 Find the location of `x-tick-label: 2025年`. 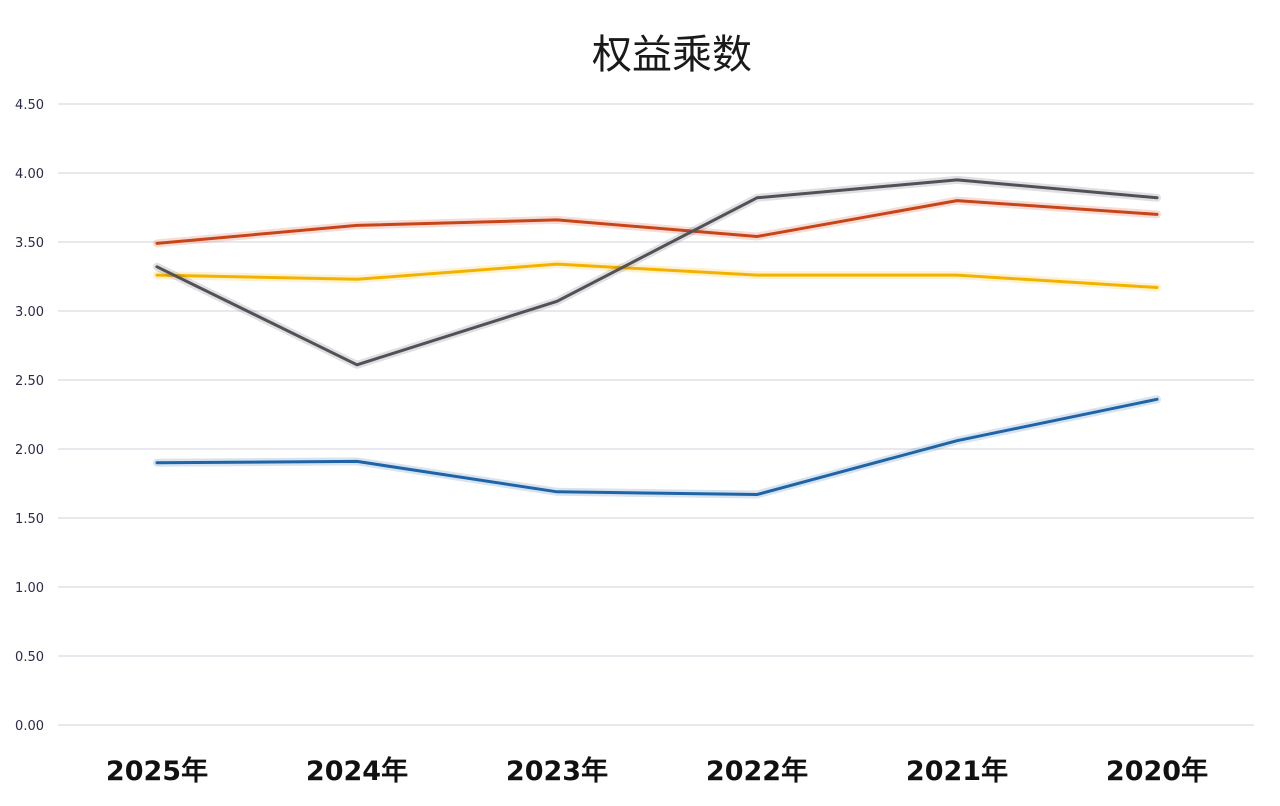

x-tick-label: 2025年 is located at coordinates (157, 771).